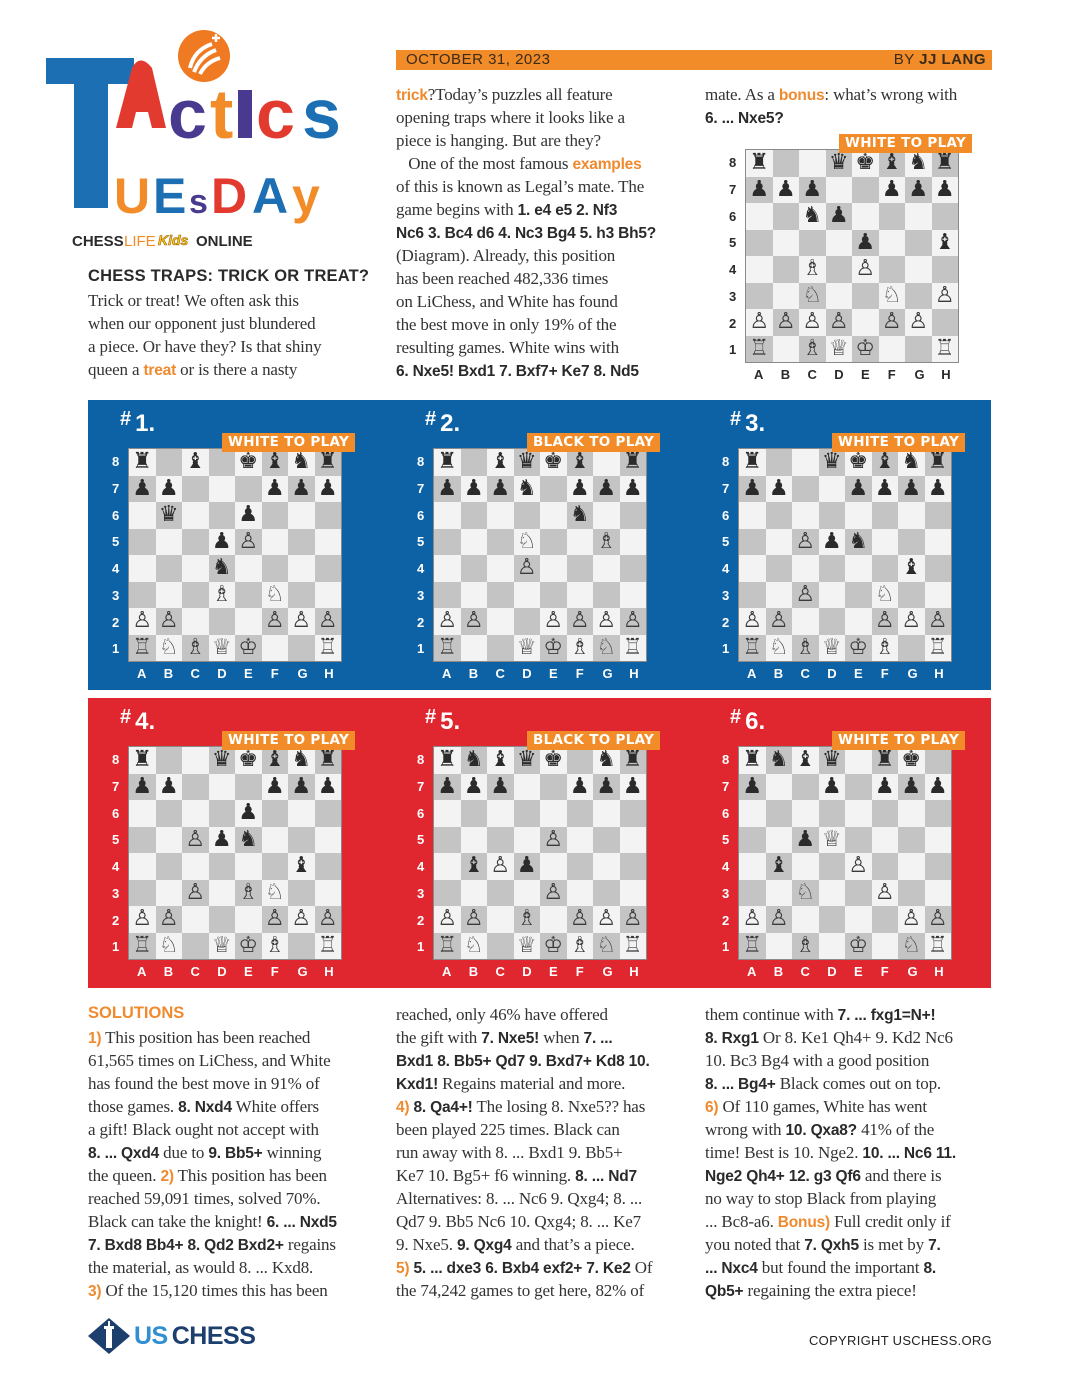 This screenshot has width=1080, height=1398. Describe the element at coordinates (212, 1060) in the screenshot. I see `text-line: 61,565 times on LiChess, and White` at that location.